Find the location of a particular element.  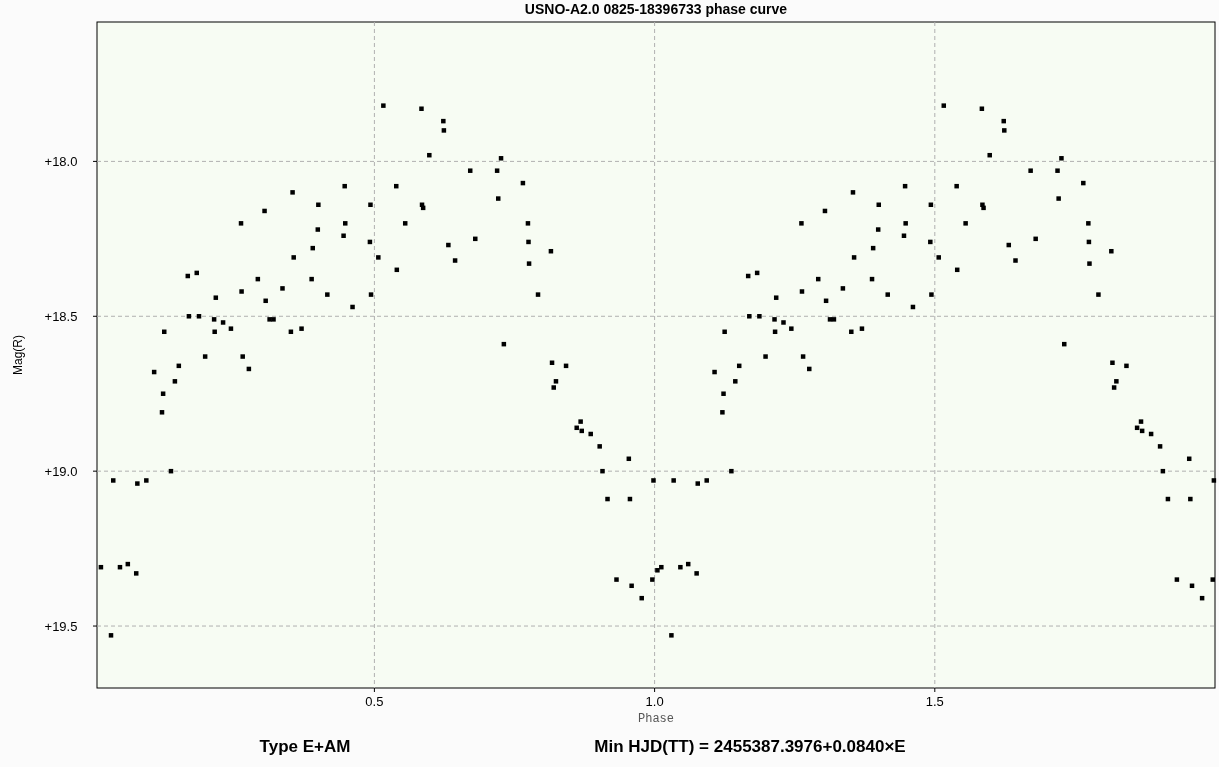

x-tick-label: 0.5 is located at coordinates (374, 701).